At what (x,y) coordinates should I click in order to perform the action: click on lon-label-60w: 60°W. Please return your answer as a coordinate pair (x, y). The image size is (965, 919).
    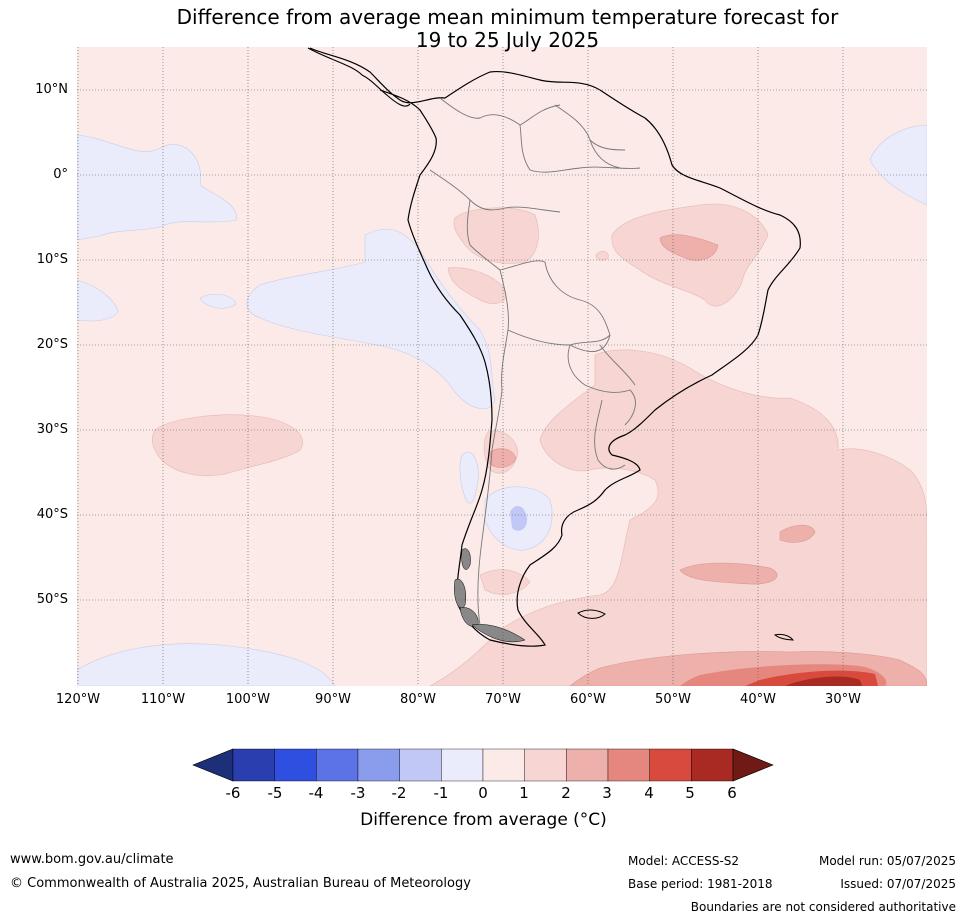
    Looking at the image, I should click on (588, 699).